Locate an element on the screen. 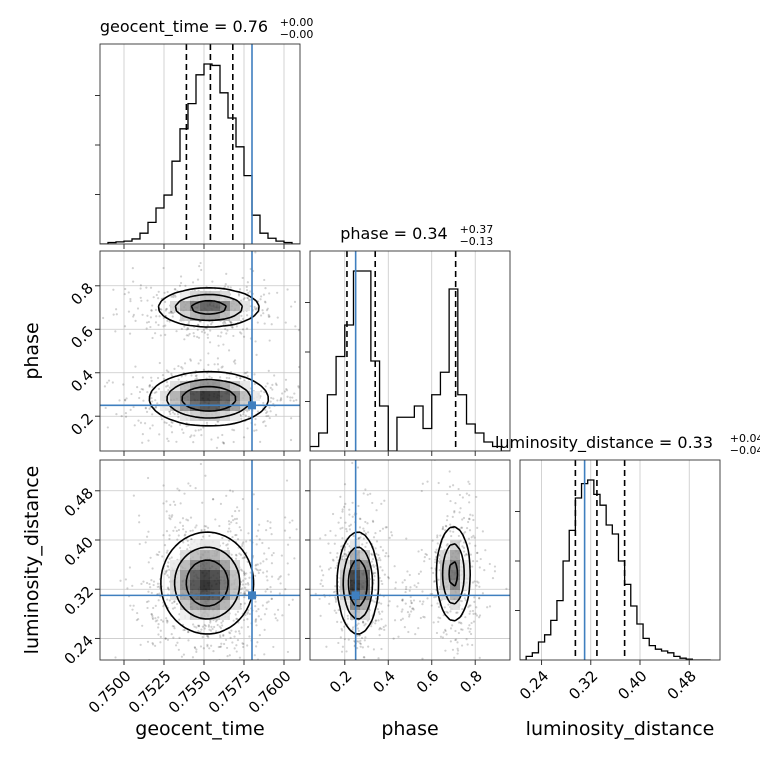 Image resolution: width=760 pixels, height=760 pixels. panel-frame is located at coordinates (200, 144).